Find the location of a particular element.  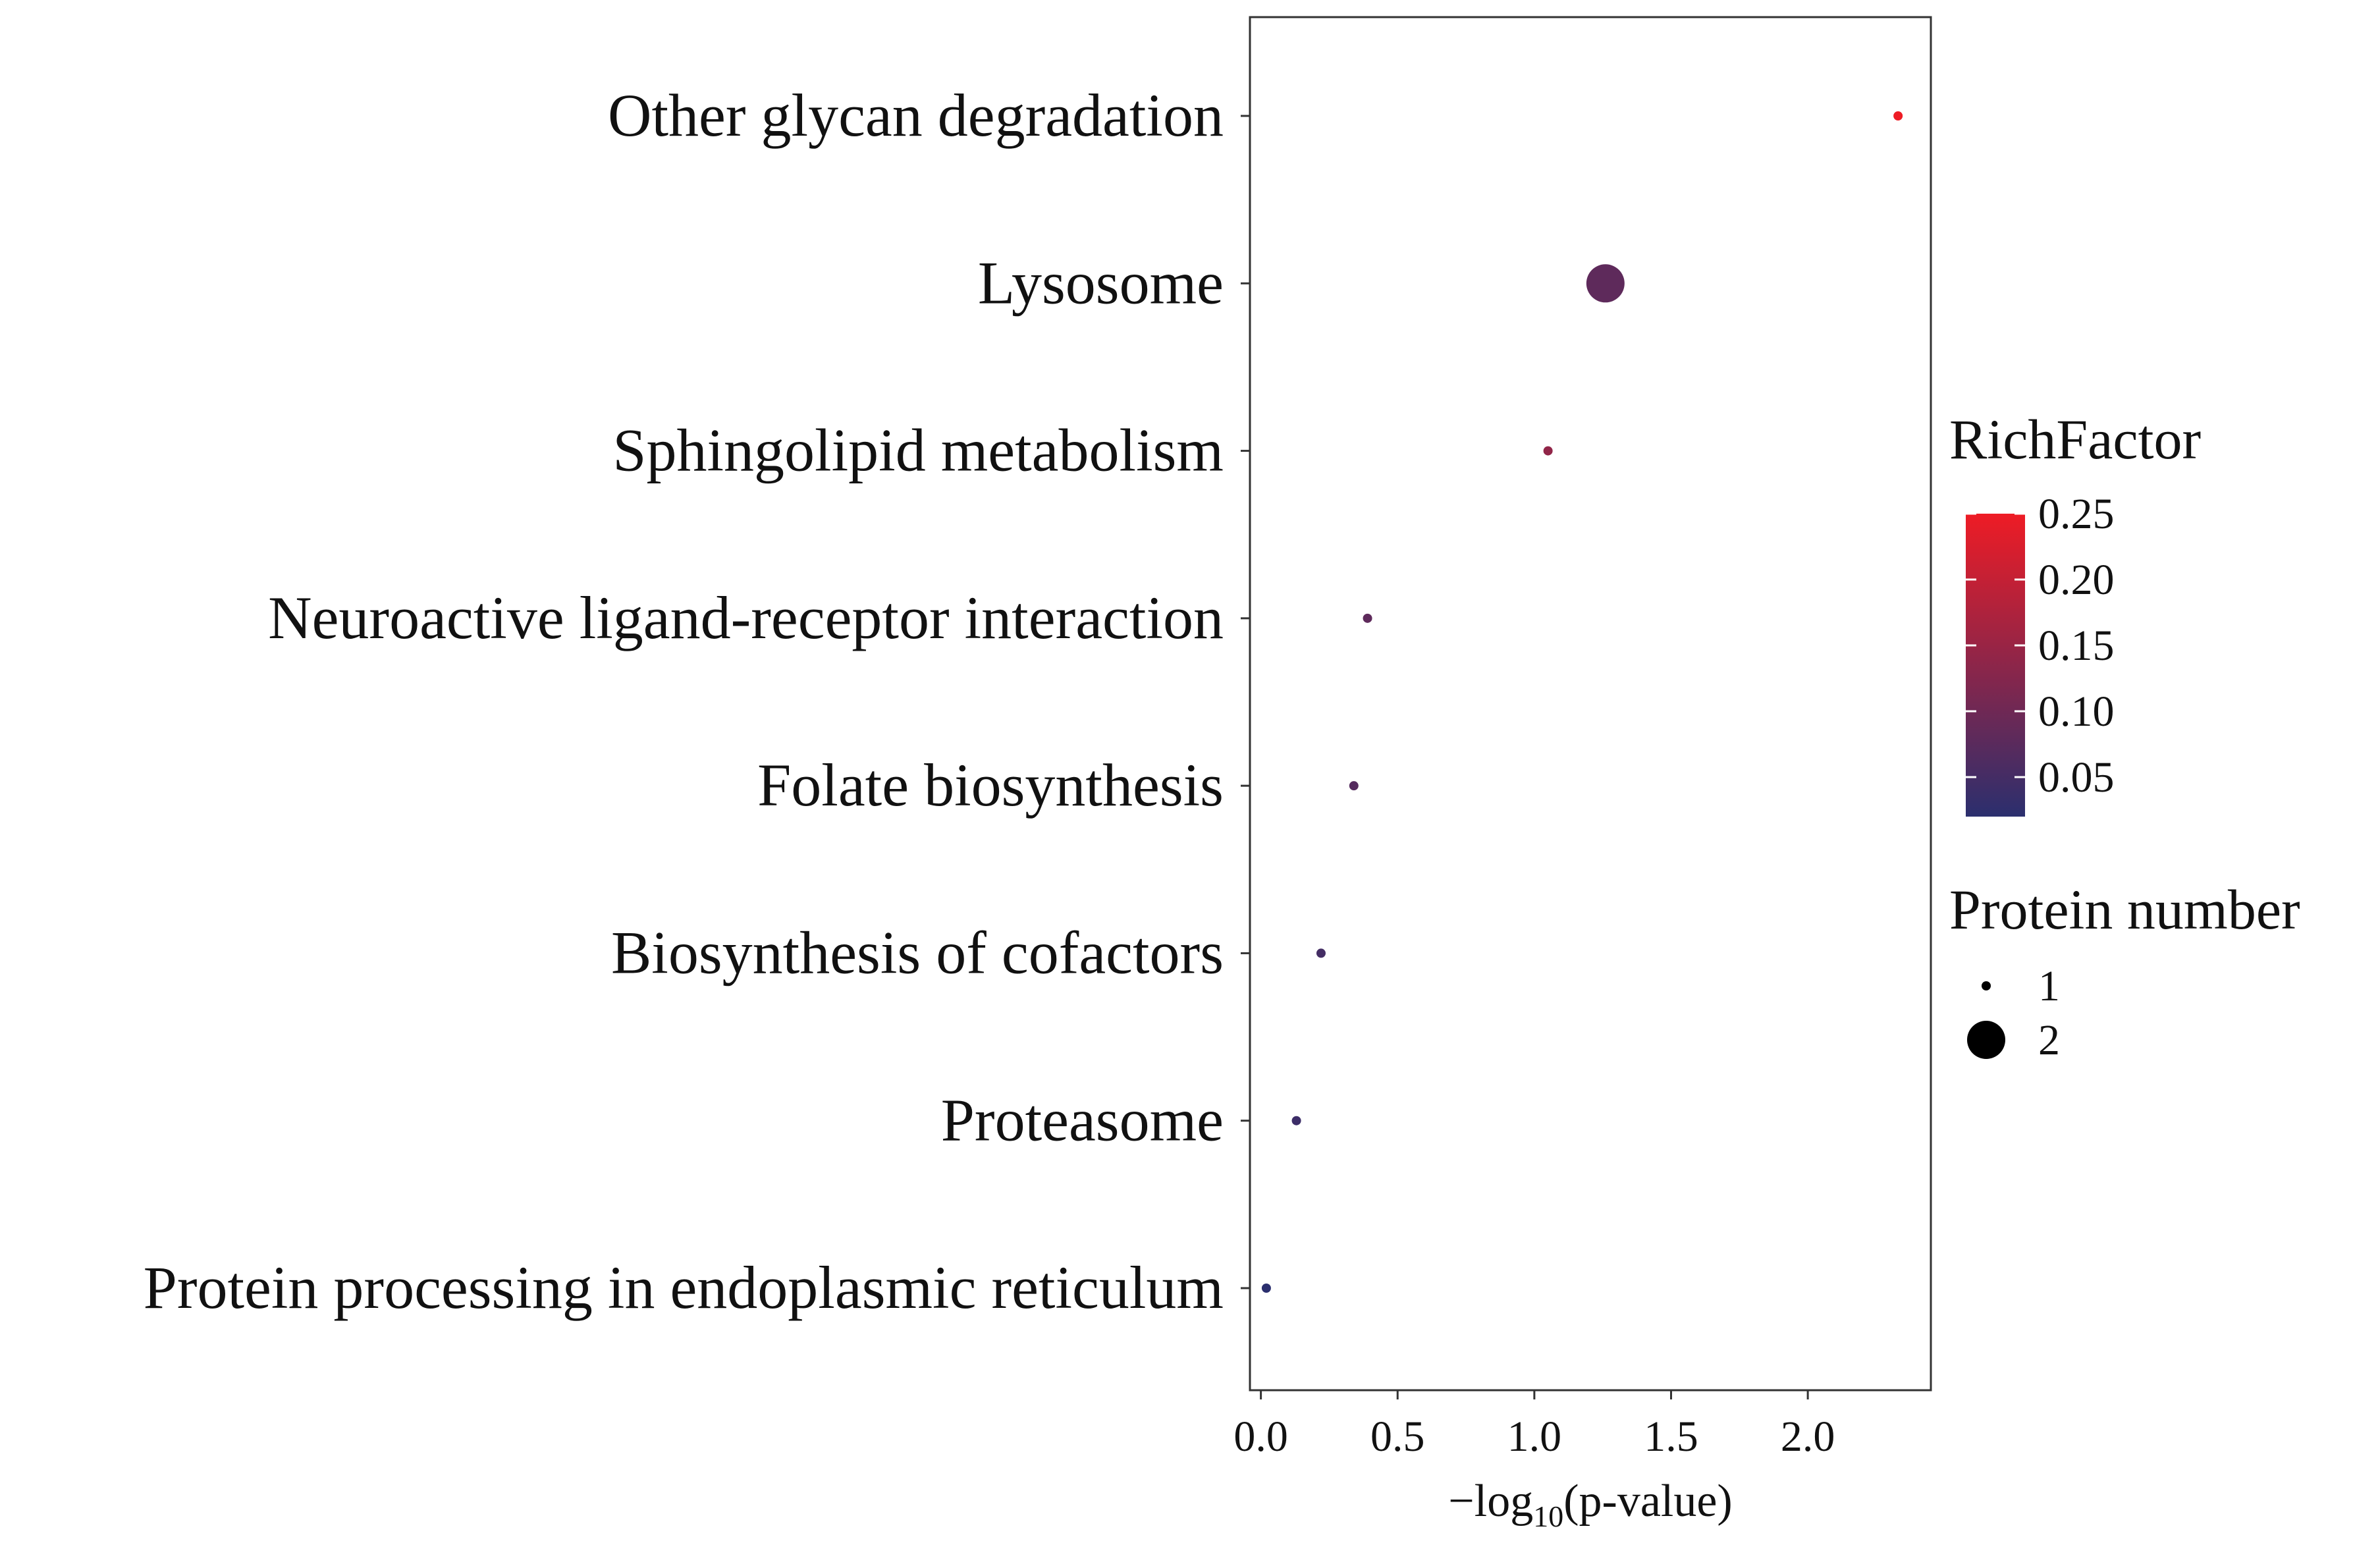

protein-number-legend: Protein number 12 is located at coordinates (2124, 971).